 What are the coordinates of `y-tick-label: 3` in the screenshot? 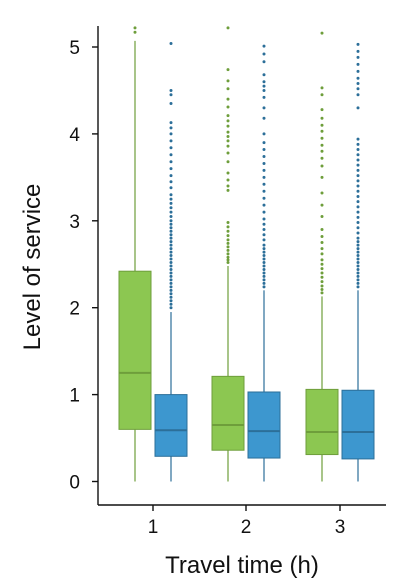 It's located at (74, 222).